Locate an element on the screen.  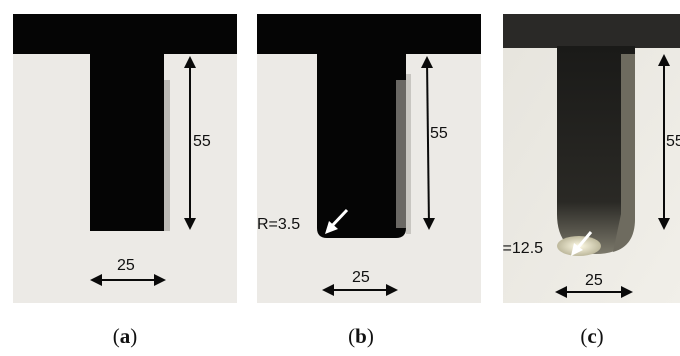
caption-letter-a: a is located at coordinates (125, 336).